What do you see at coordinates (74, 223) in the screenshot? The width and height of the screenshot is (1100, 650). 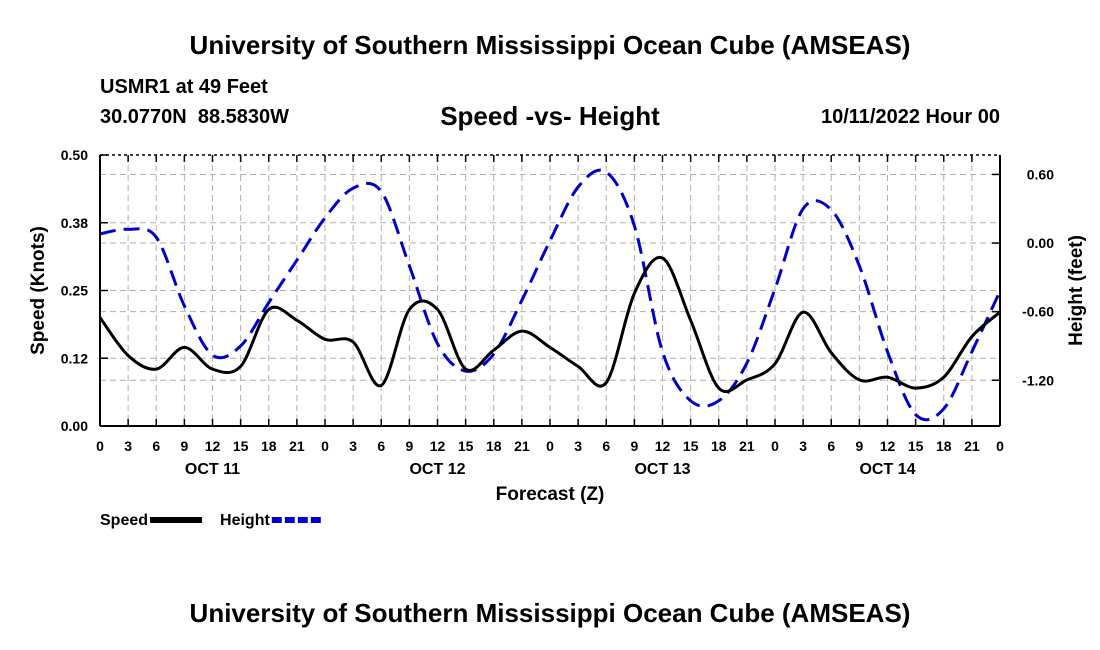 I see `left-tick-label: 0.38` at bounding box center [74, 223].